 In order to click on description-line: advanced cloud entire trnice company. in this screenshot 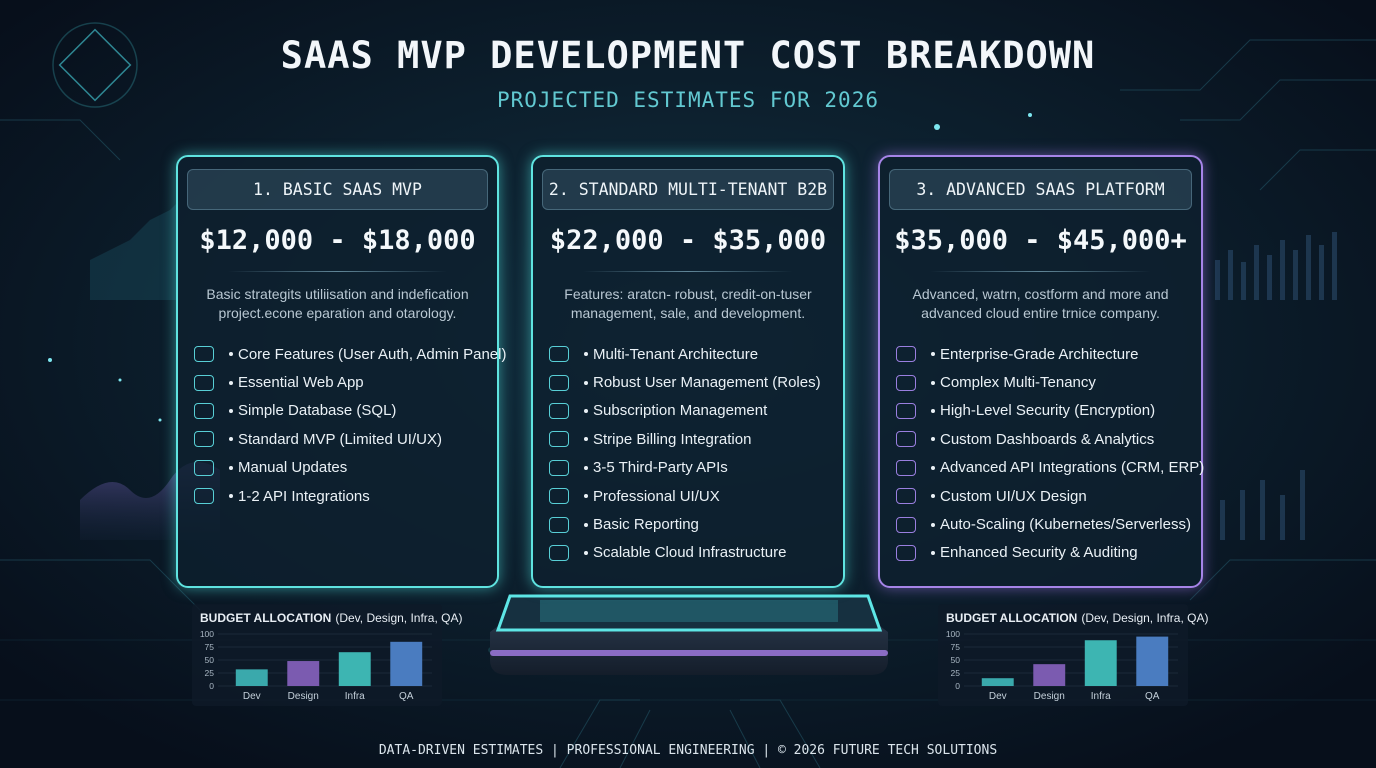, I will do `click(1040, 313)`.